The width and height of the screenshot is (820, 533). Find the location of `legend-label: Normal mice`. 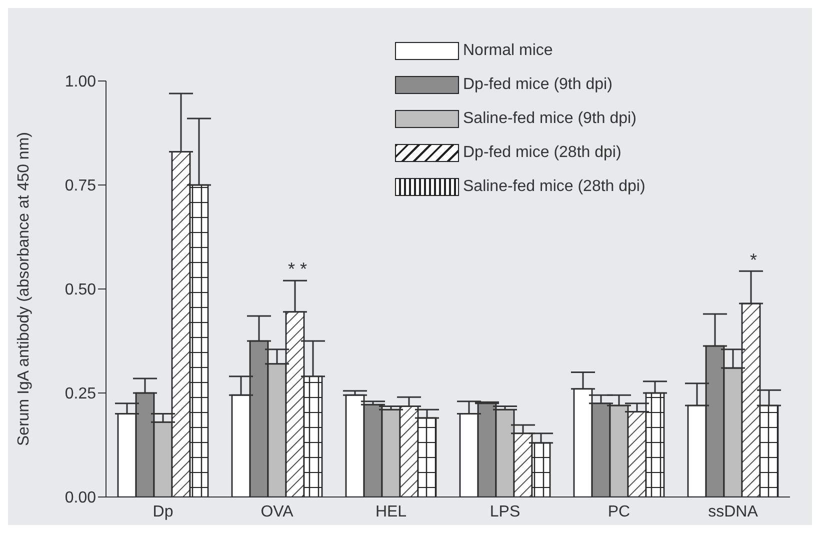

legend-label: Normal mice is located at coordinates (508, 51).